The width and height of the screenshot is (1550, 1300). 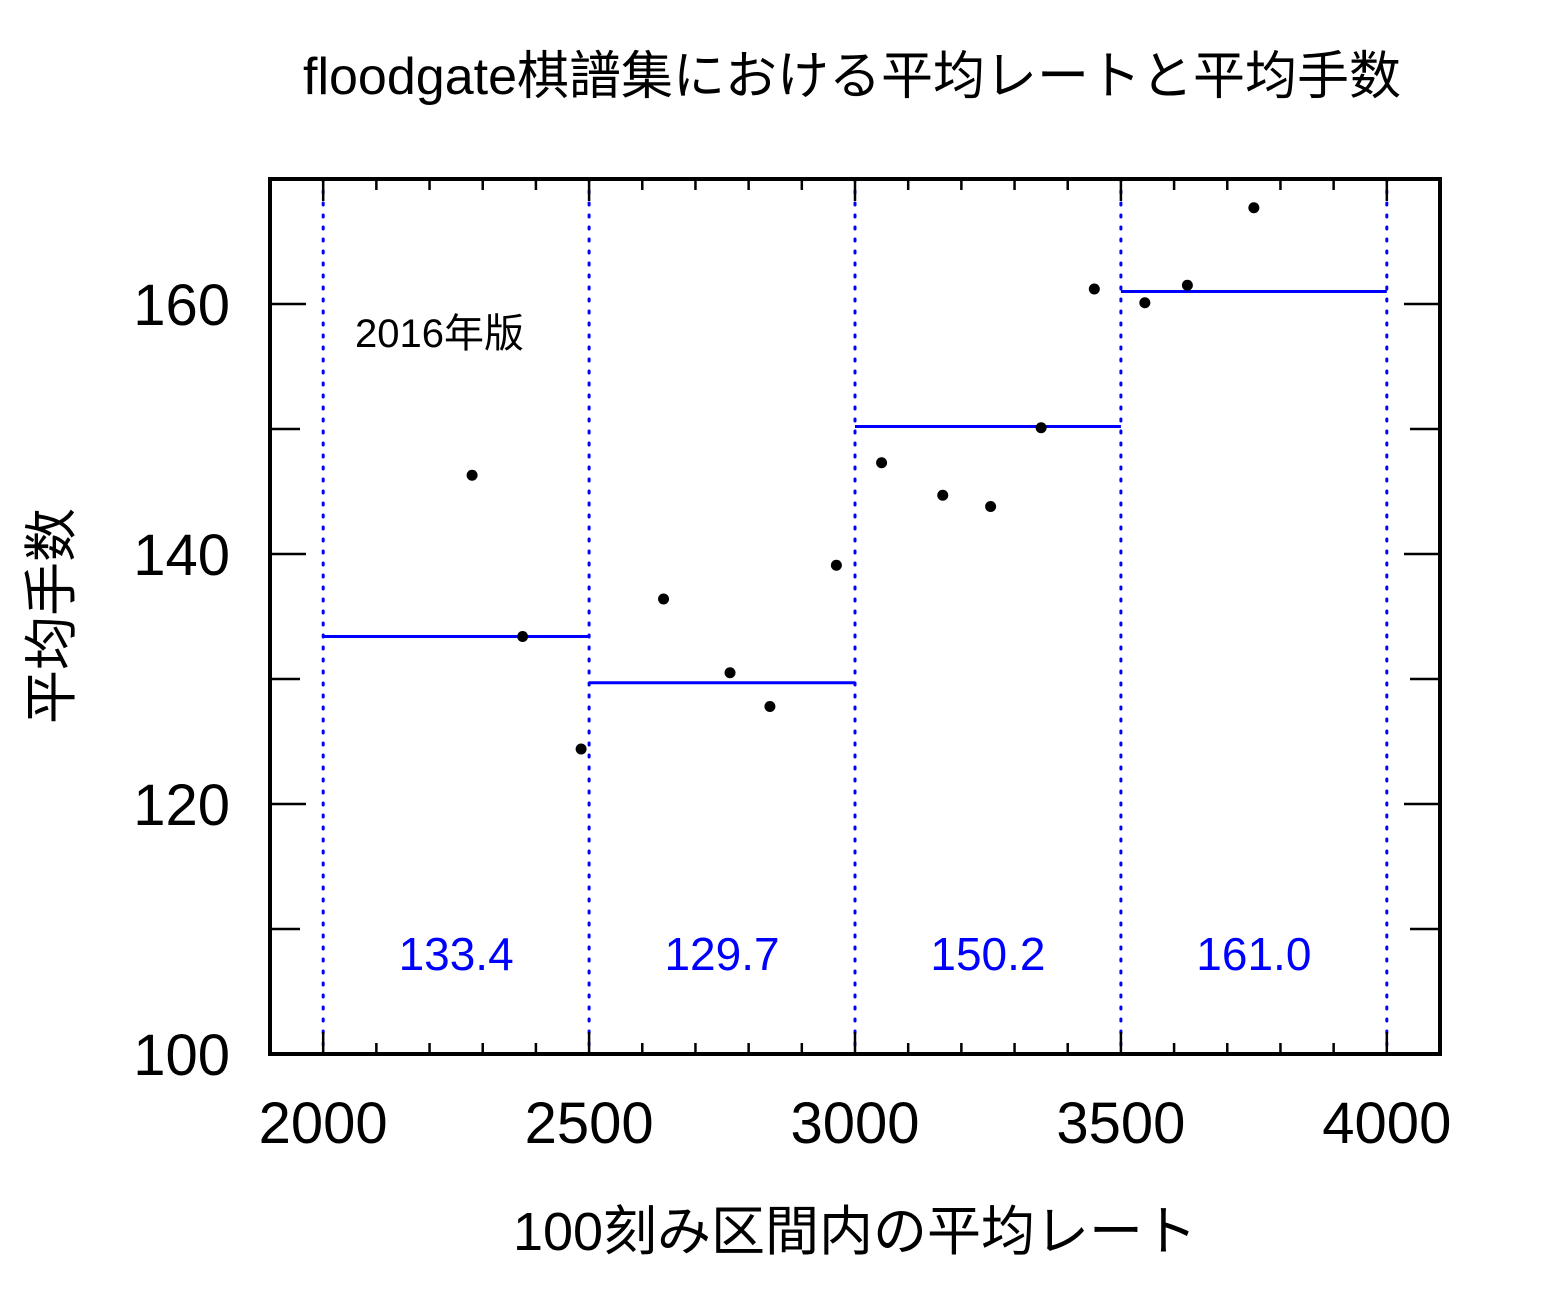 What do you see at coordinates (1386, 1123) in the screenshot?
I see `x-tick-label: 4000` at bounding box center [1386, 1123].